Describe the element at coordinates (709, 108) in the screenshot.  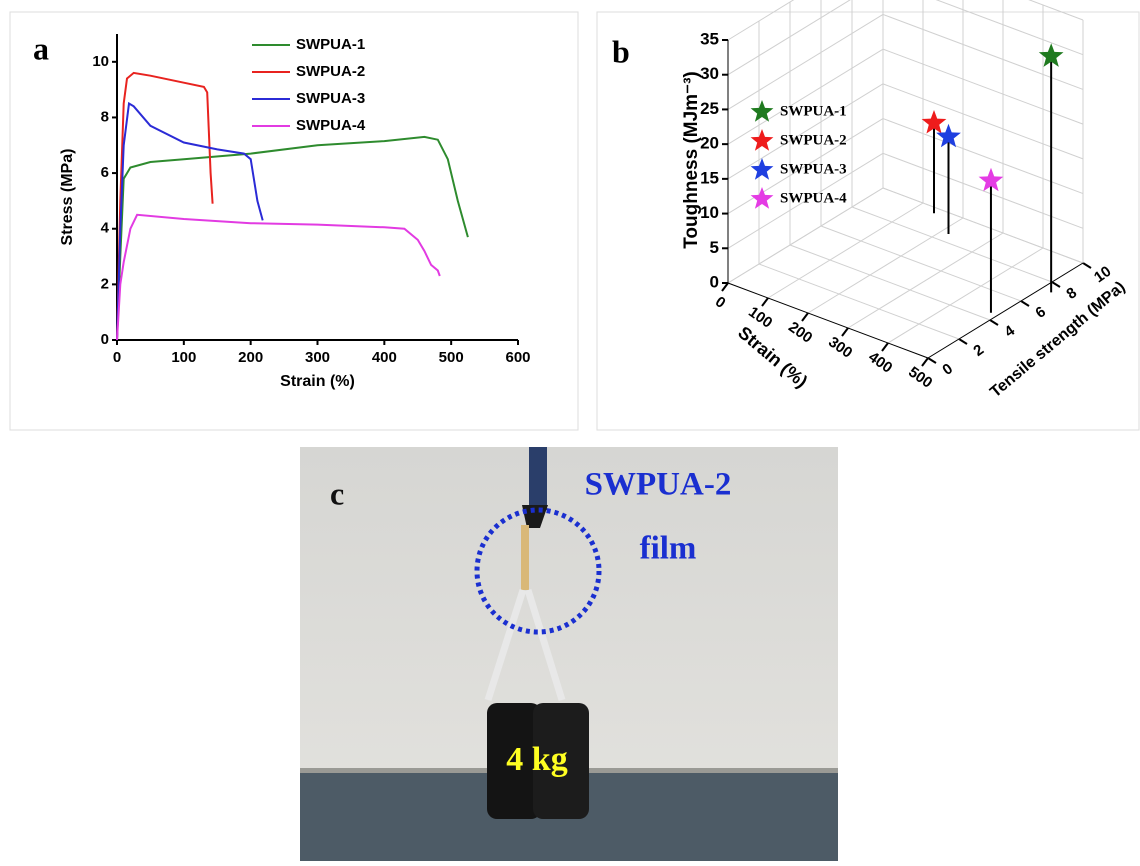
I see `z-tick-label: 25` at that location.